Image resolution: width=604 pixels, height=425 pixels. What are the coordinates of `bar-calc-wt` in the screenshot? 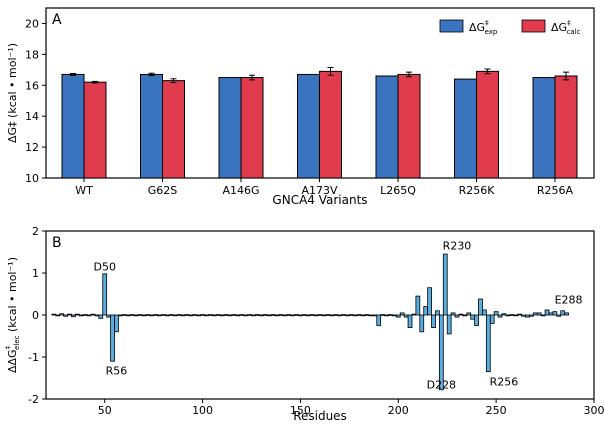 It's located at (95, 130).